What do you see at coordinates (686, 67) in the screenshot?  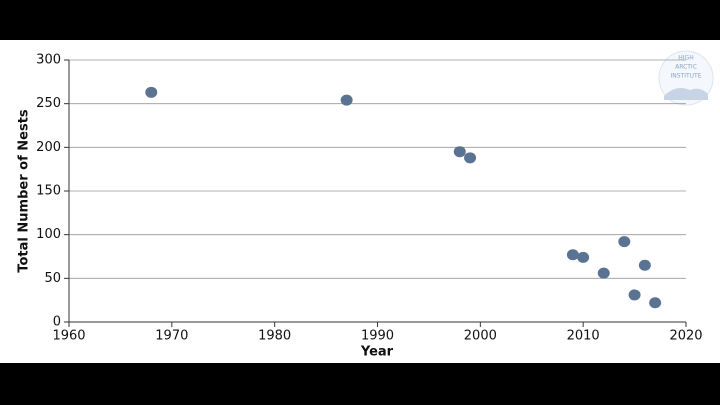 I see `logo-text: ARCTIC` at bounding box center [686, 67].